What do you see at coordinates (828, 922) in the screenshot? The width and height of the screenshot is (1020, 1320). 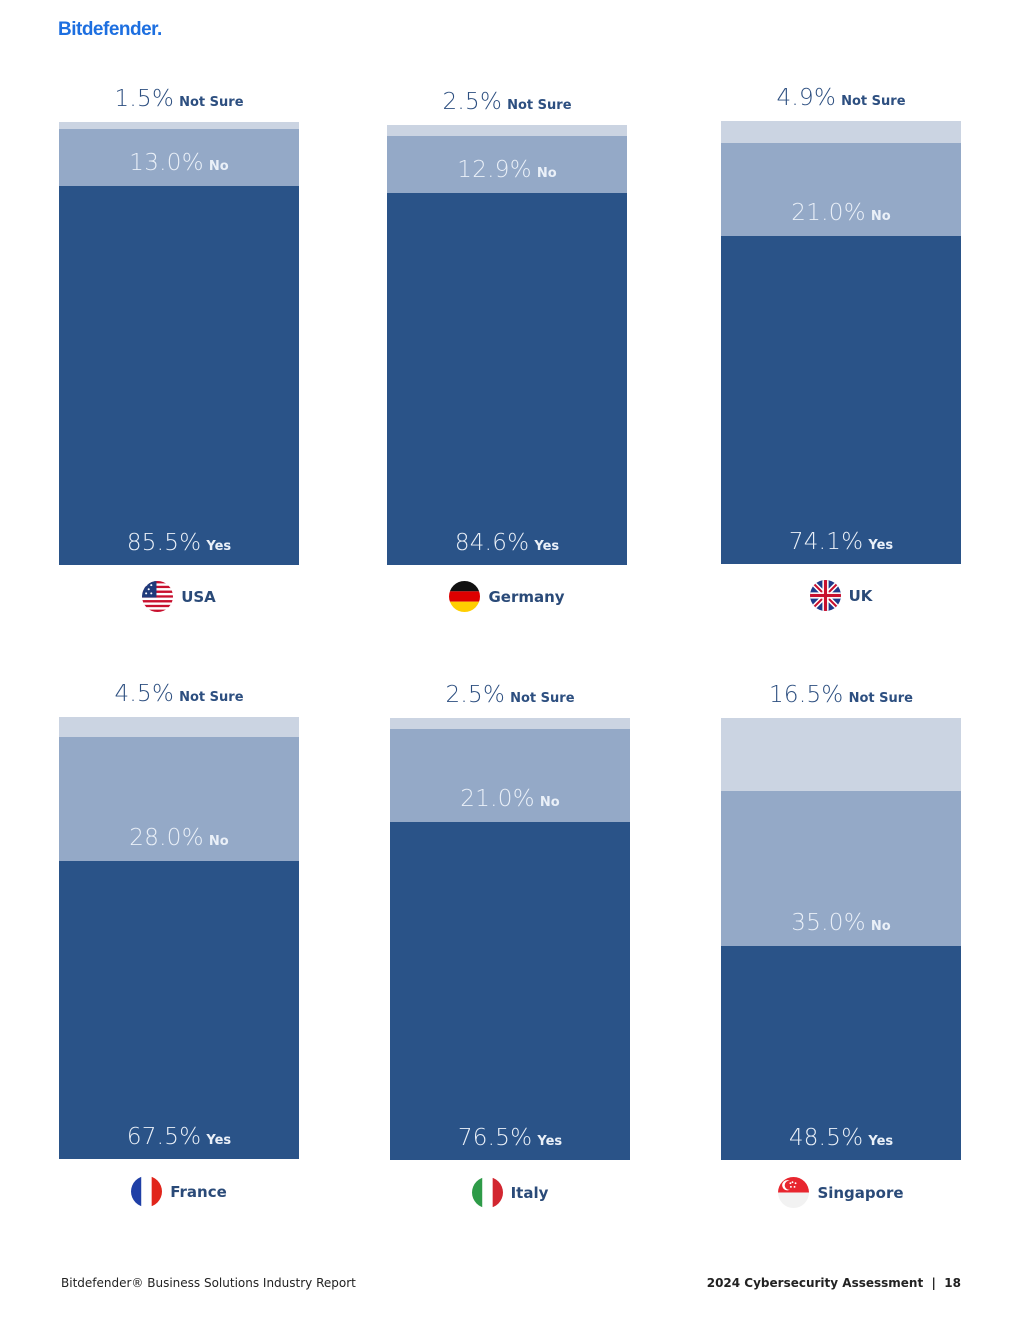 I see `data-label-value: 35.0%` at bounding box center [828, 922].